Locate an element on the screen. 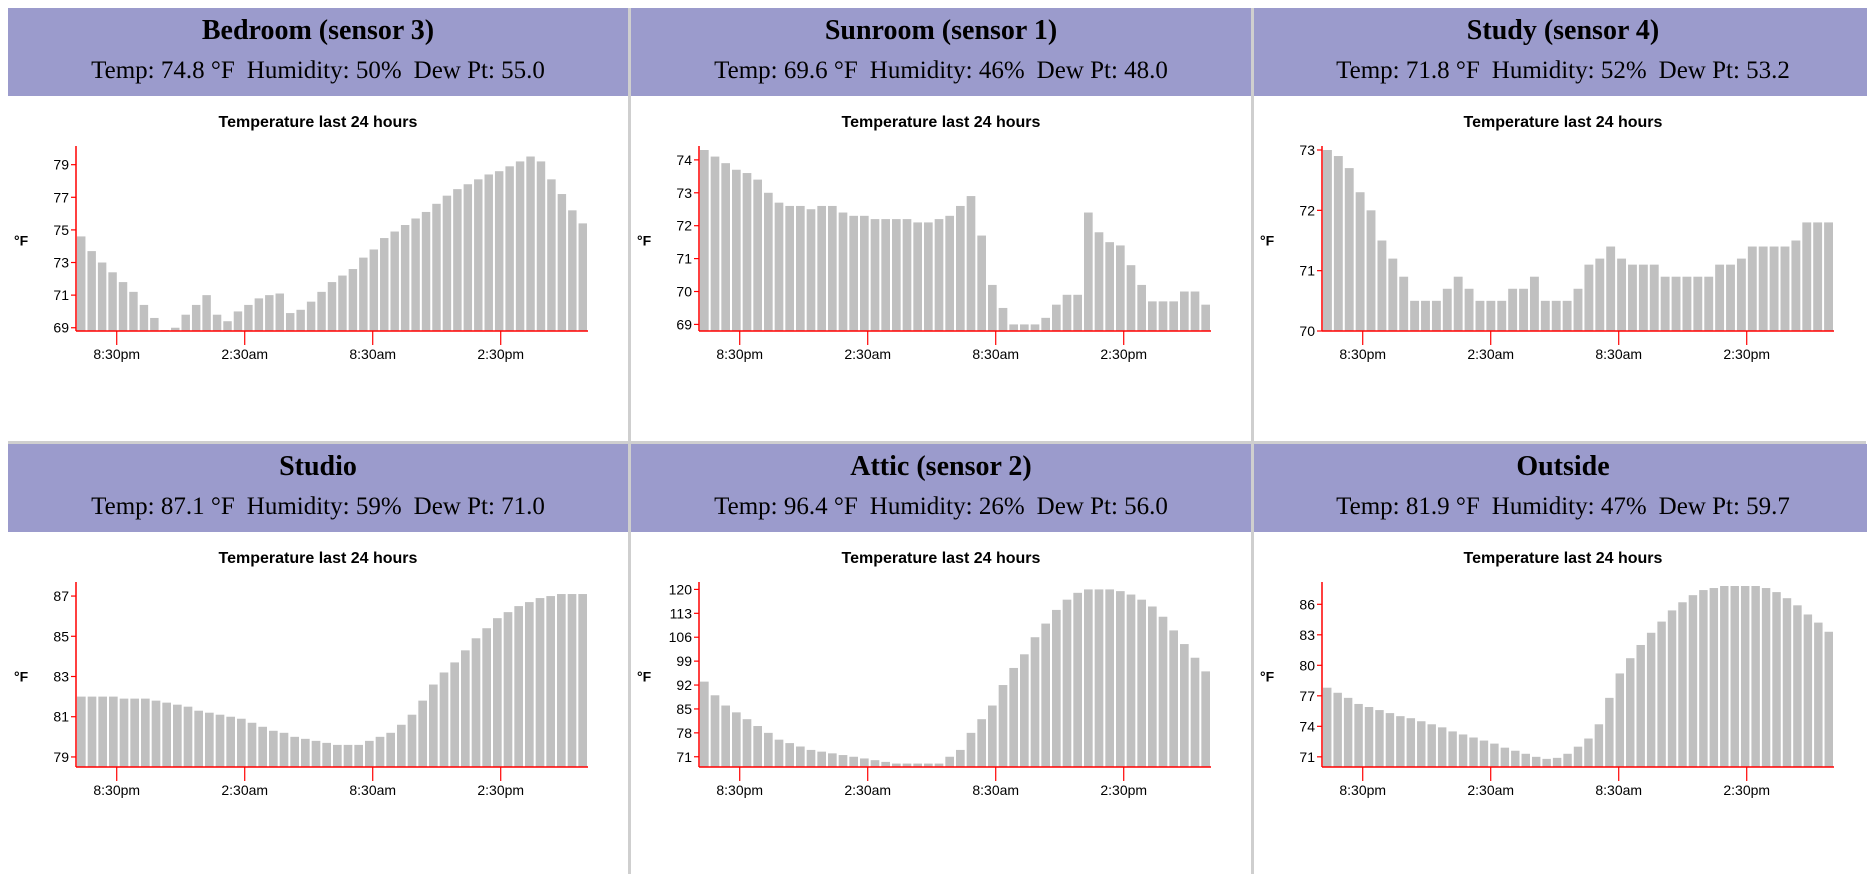 This screenshot has width=1867, height=877. room-name: Bedroom (sensor 3) is located at coordinates (318, 30).